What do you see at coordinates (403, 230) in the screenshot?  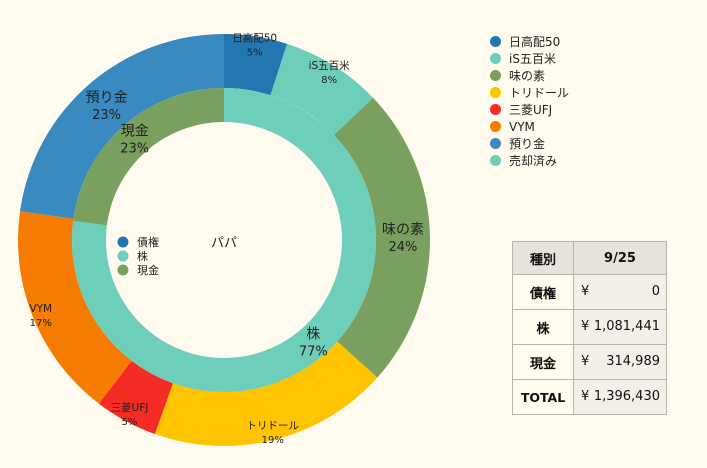 I see `outer-slice-label: 味の素` at bounding box center [403, 230].